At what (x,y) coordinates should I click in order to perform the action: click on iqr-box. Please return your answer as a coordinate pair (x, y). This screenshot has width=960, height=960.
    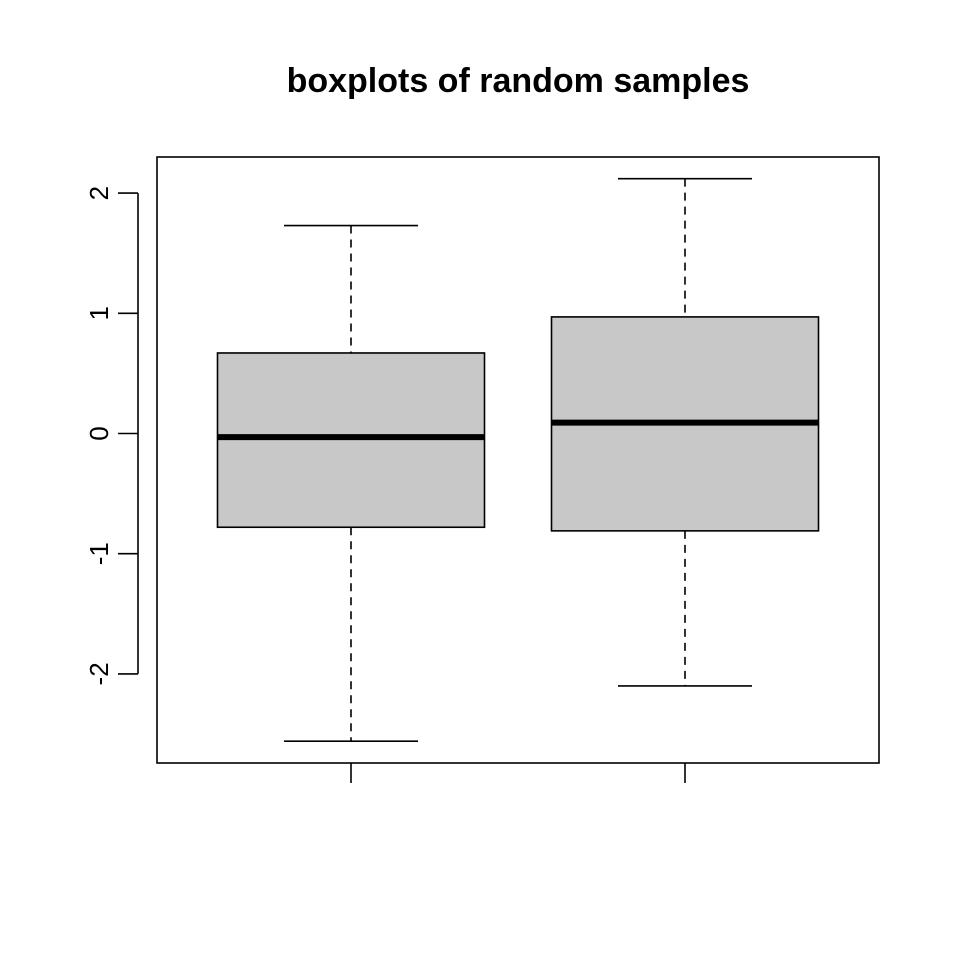
    Looking at the image, I should click on (351, 440).